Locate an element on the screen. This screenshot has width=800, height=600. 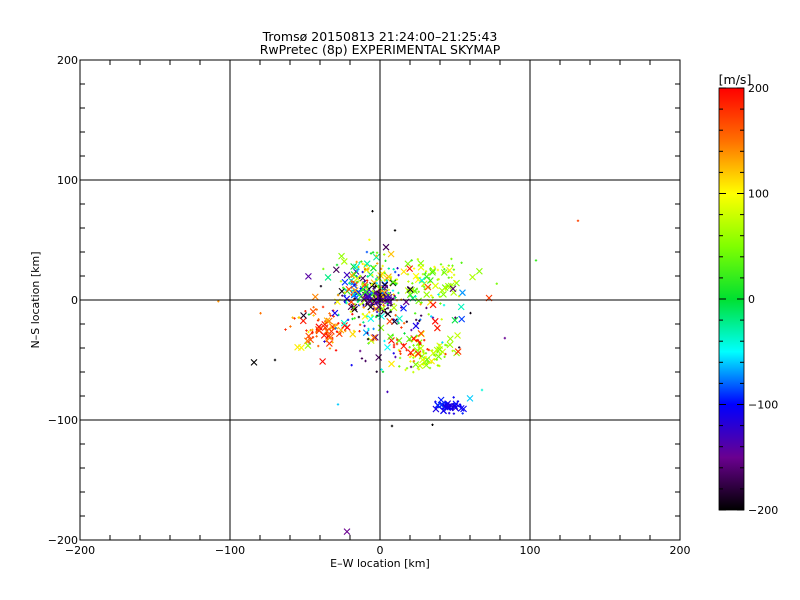
y-tick-label: −200 is located at coordinates (63, 540).